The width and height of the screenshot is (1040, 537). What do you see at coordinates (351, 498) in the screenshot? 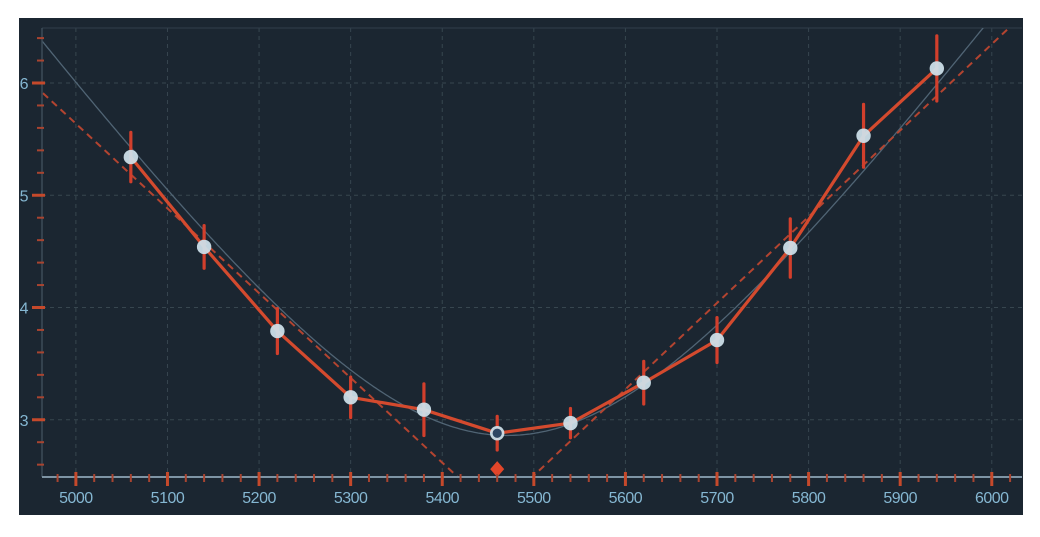
I see `x-tick-label: 5300` at bounding box center [351, 498].